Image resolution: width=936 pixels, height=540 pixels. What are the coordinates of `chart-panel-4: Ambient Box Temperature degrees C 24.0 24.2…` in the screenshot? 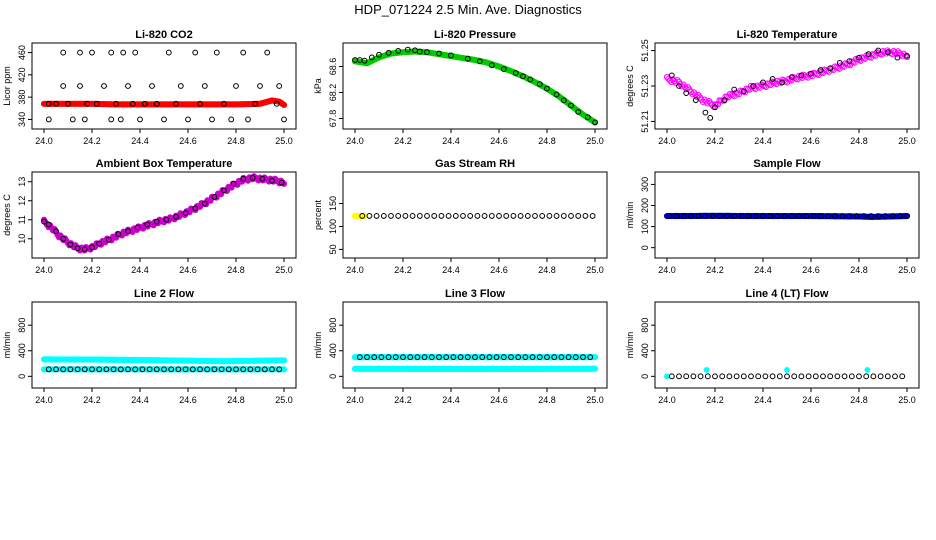 It's located at (149, 216).